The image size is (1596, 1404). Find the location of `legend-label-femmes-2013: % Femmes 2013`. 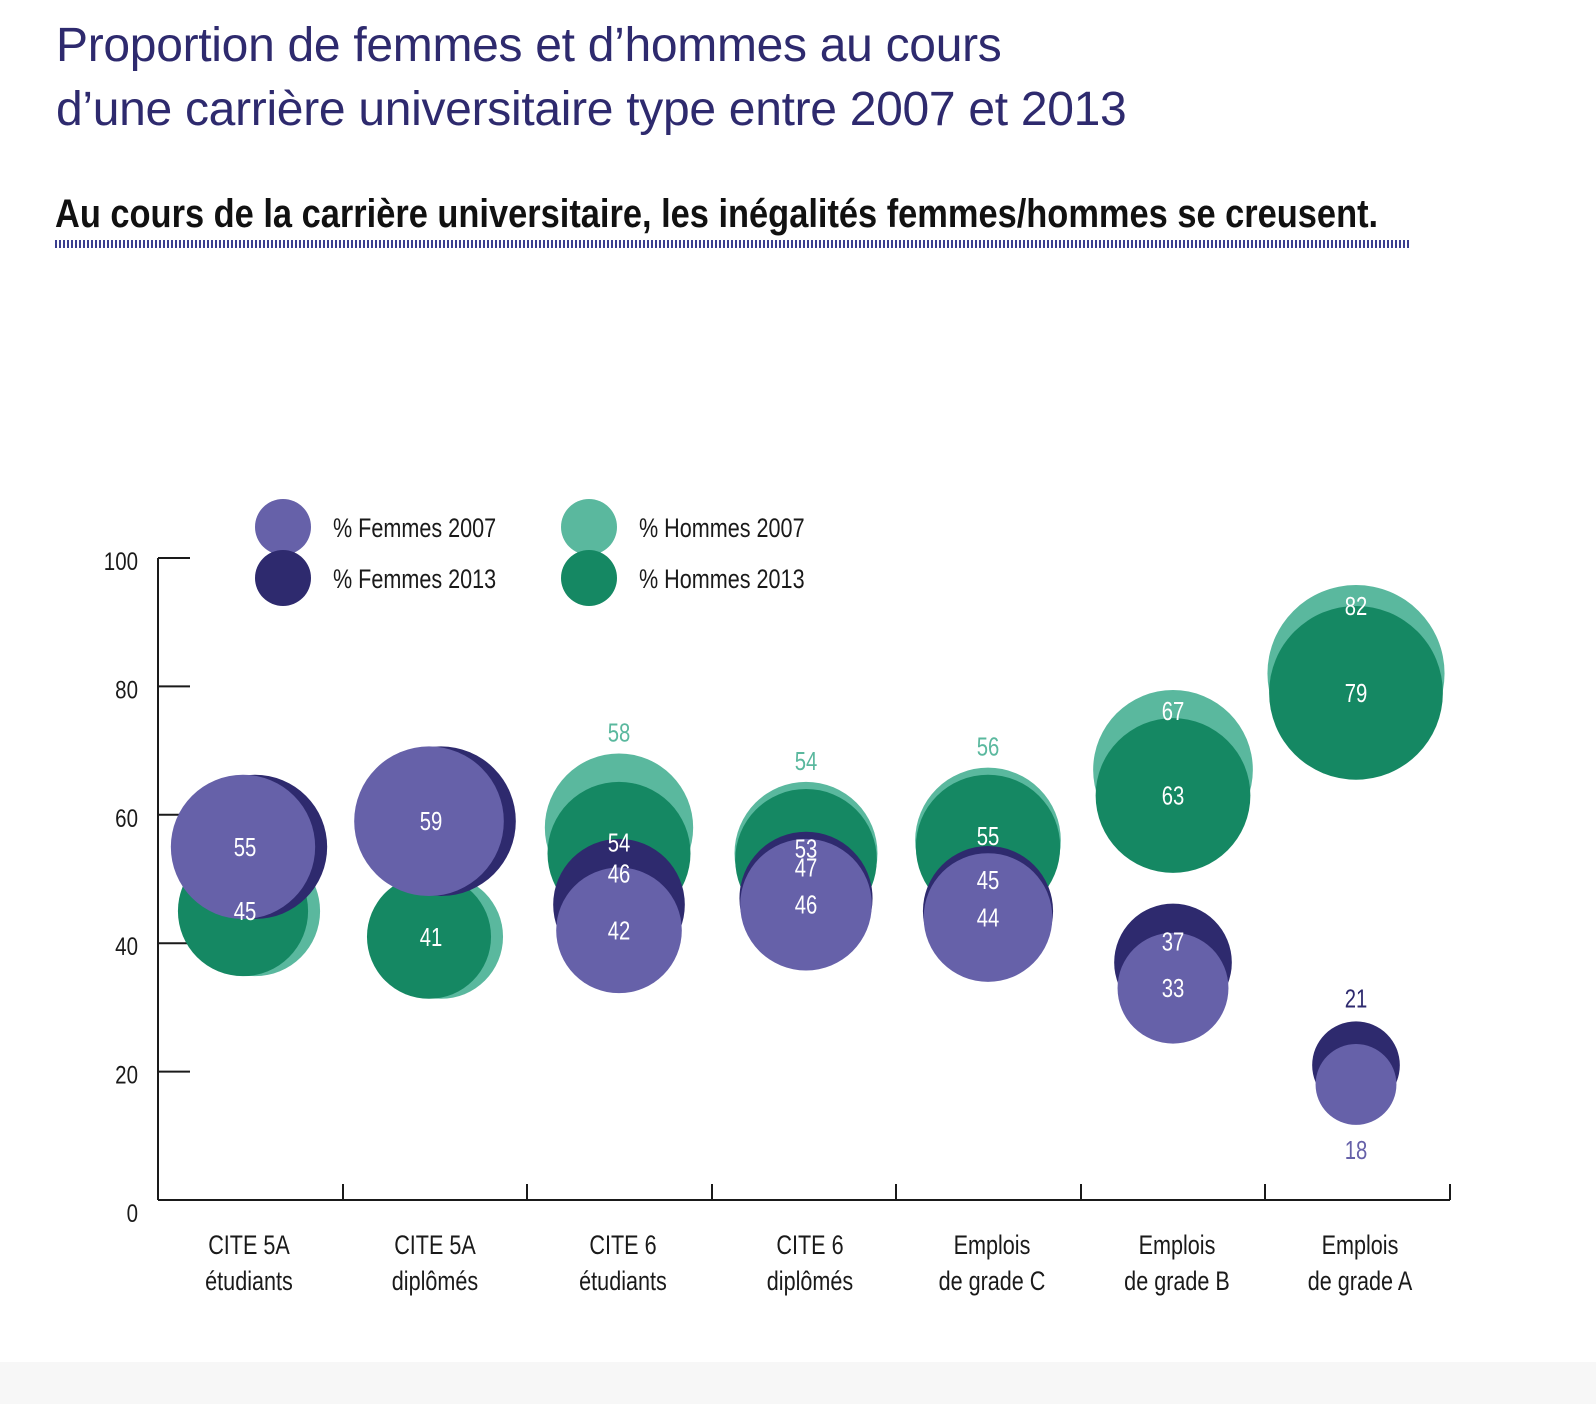

legend-label-femmes-2013: % Femmes 2013 is located at coordinates (414, 580).